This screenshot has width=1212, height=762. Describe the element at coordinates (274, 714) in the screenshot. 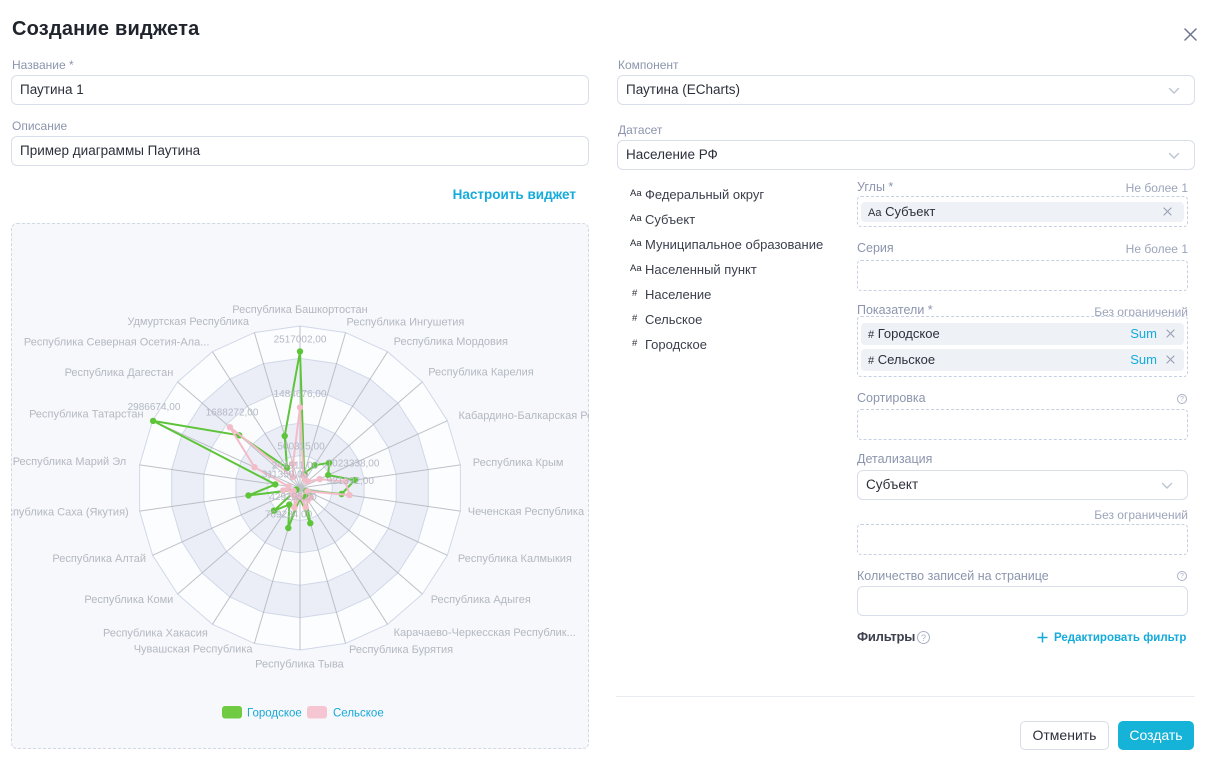

I see `svg-text: Городское` at that location.